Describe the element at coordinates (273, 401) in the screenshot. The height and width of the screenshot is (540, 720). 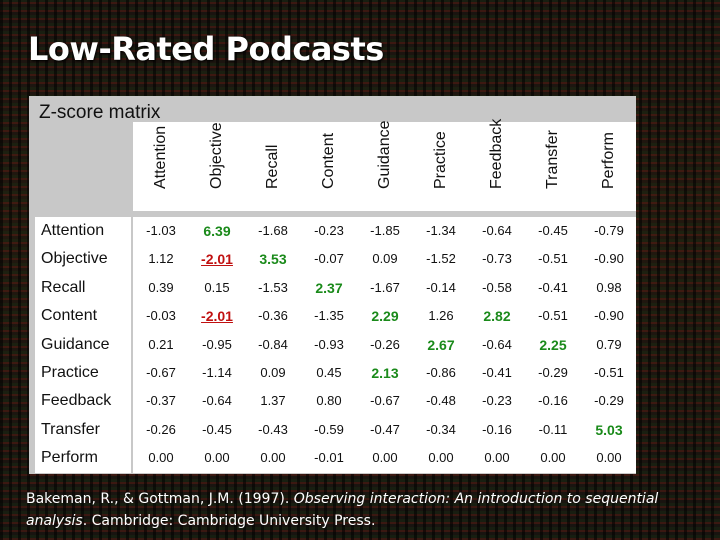
I see `matrix-cell: 1.37` at that location.